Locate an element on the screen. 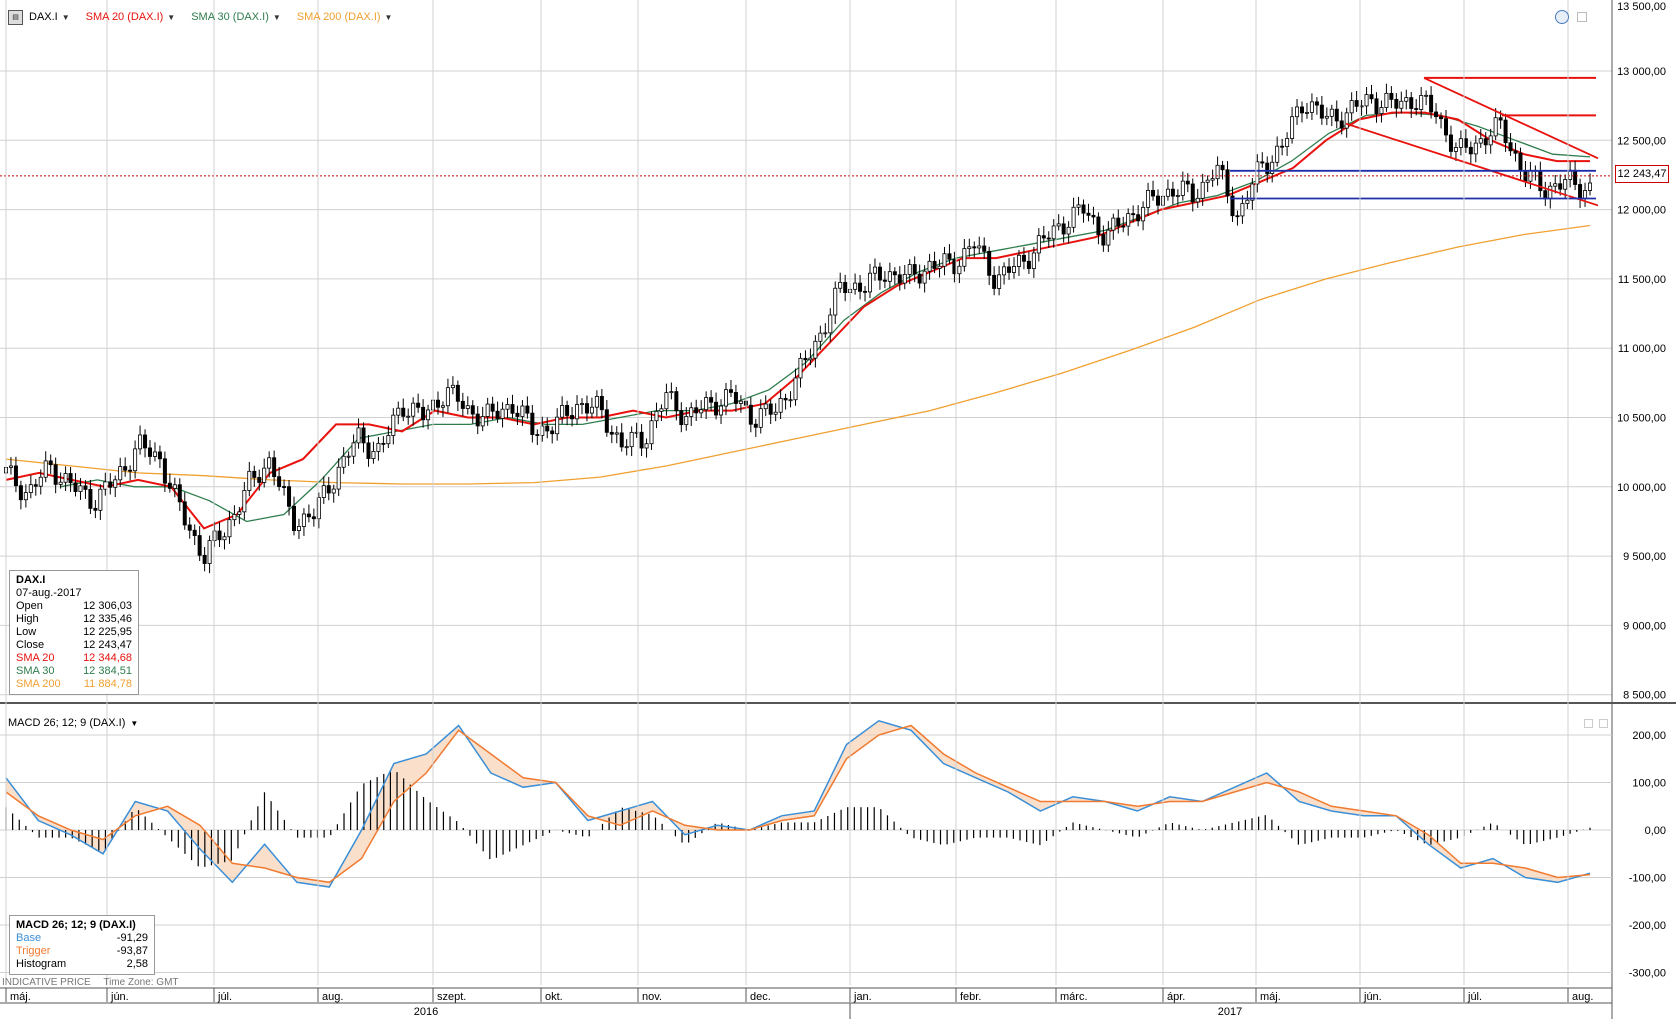  x-year-label: 2017 is located at coordinates (1230, 1012).